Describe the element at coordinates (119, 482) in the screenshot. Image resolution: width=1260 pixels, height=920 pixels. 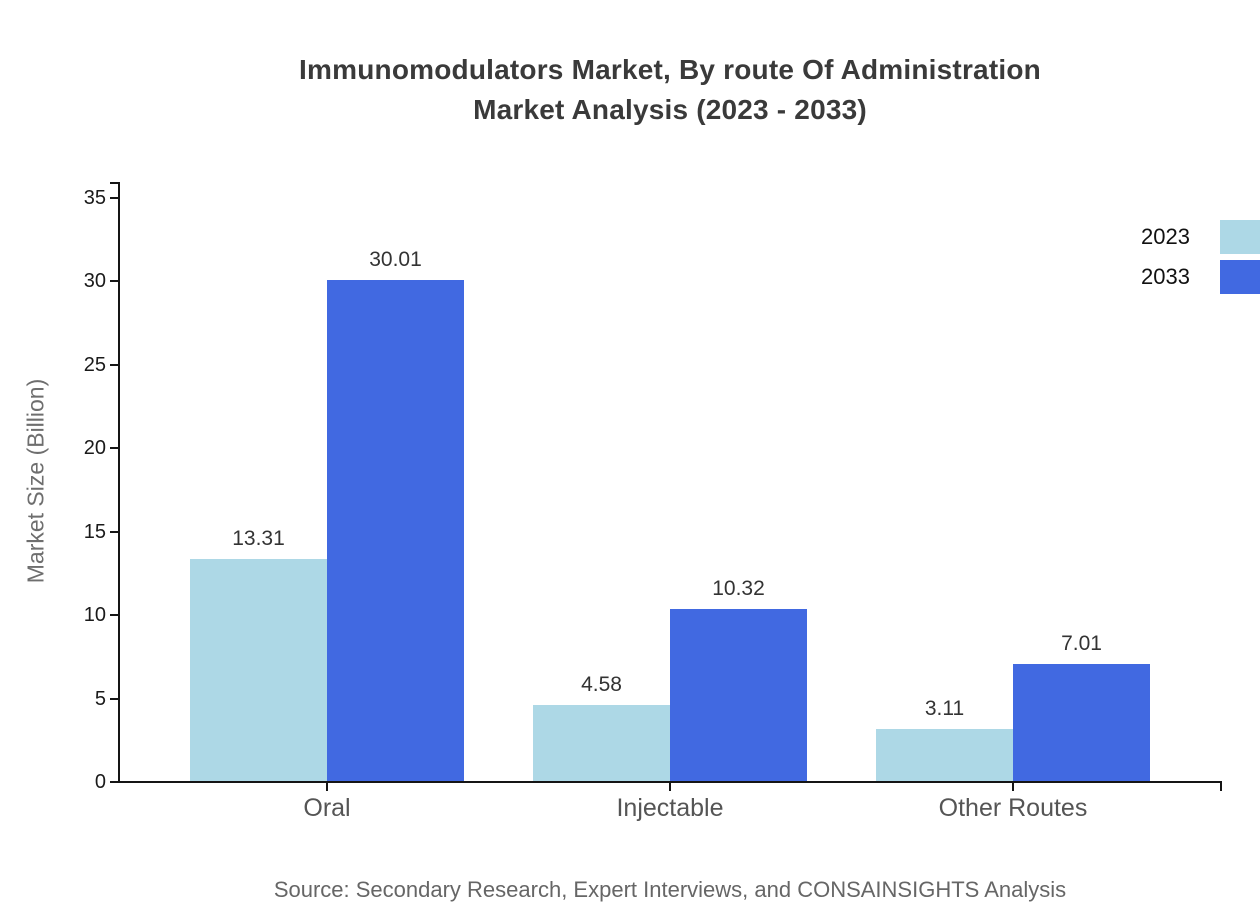
I see `y-axis-line` at that location.